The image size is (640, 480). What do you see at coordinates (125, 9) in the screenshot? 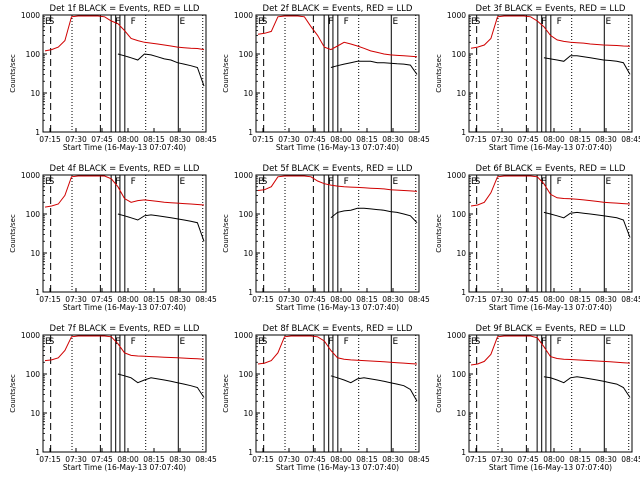
I see `panel-title: Det 1f BLACK = Events, RED = LLD` at bounding box center [125, 9].